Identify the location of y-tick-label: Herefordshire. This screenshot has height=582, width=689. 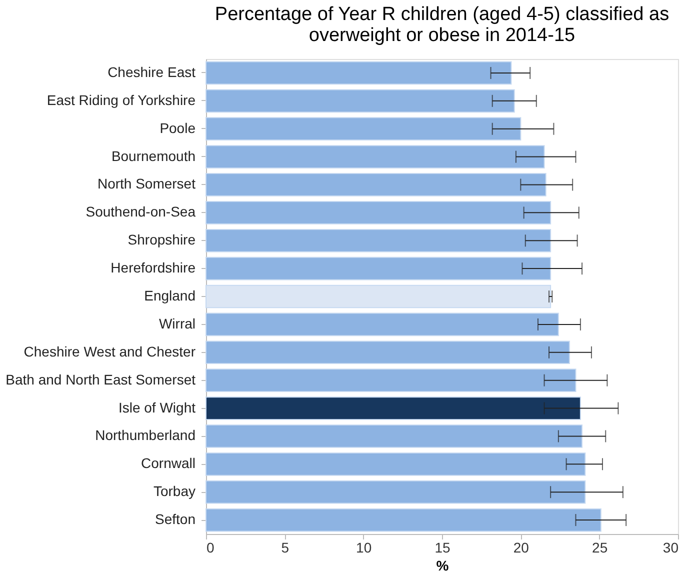
(153, 268).